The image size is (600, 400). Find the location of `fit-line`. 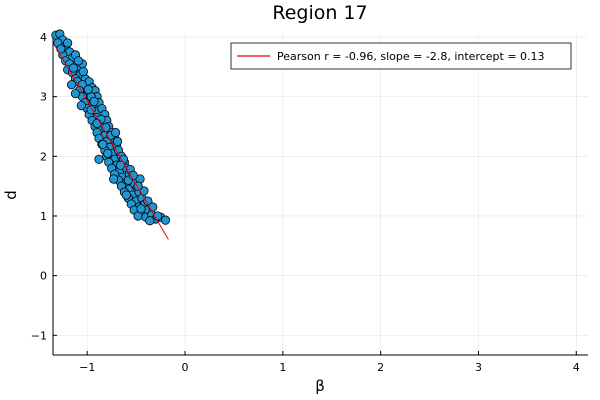

fit-line is located at coordinates (111, 142).